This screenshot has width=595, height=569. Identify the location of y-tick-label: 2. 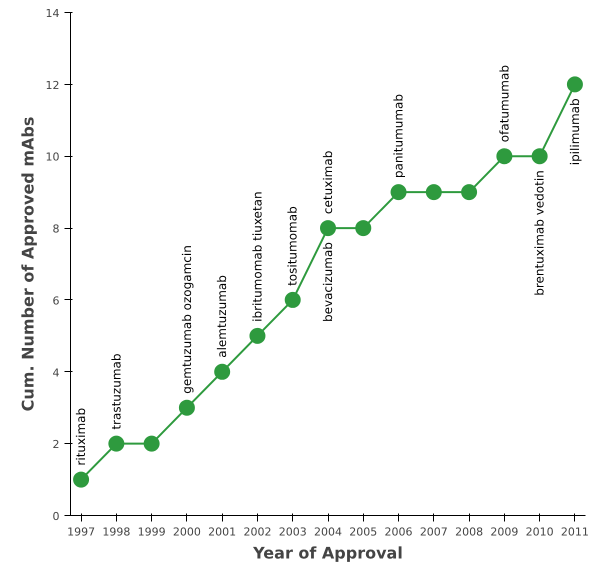
(56, 445).